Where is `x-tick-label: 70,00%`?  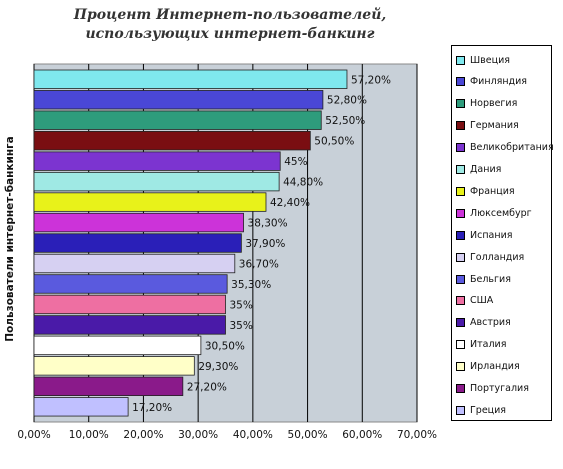 x-tick-label: 70,00% is located at coordinates (417, 435).